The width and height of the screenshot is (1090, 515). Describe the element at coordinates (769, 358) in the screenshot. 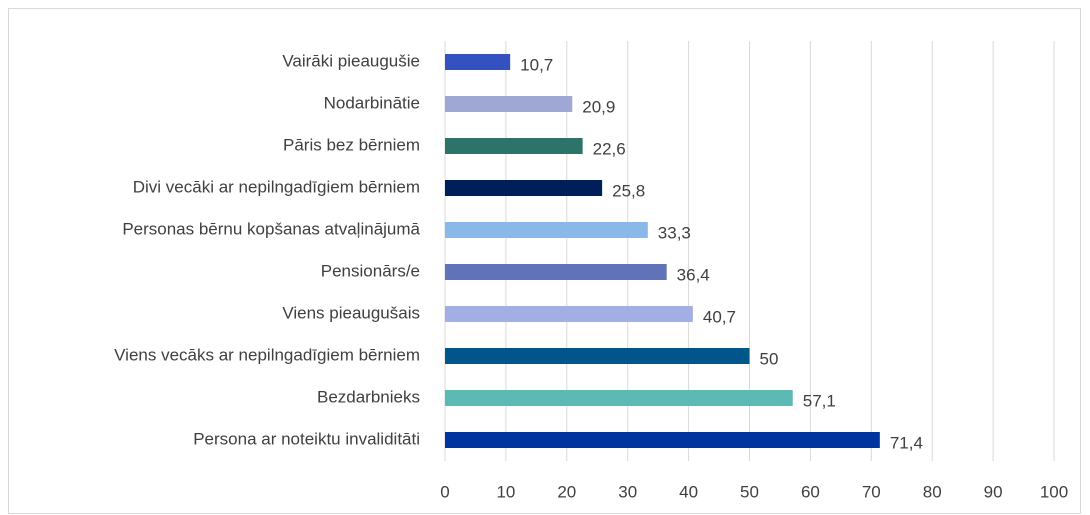

I see `value-label: 50` at that location.